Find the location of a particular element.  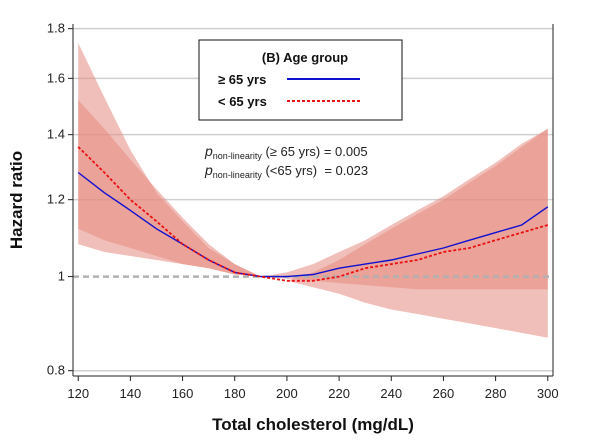

x-tick-label-4: 200 is located at coordinates (287, 393).